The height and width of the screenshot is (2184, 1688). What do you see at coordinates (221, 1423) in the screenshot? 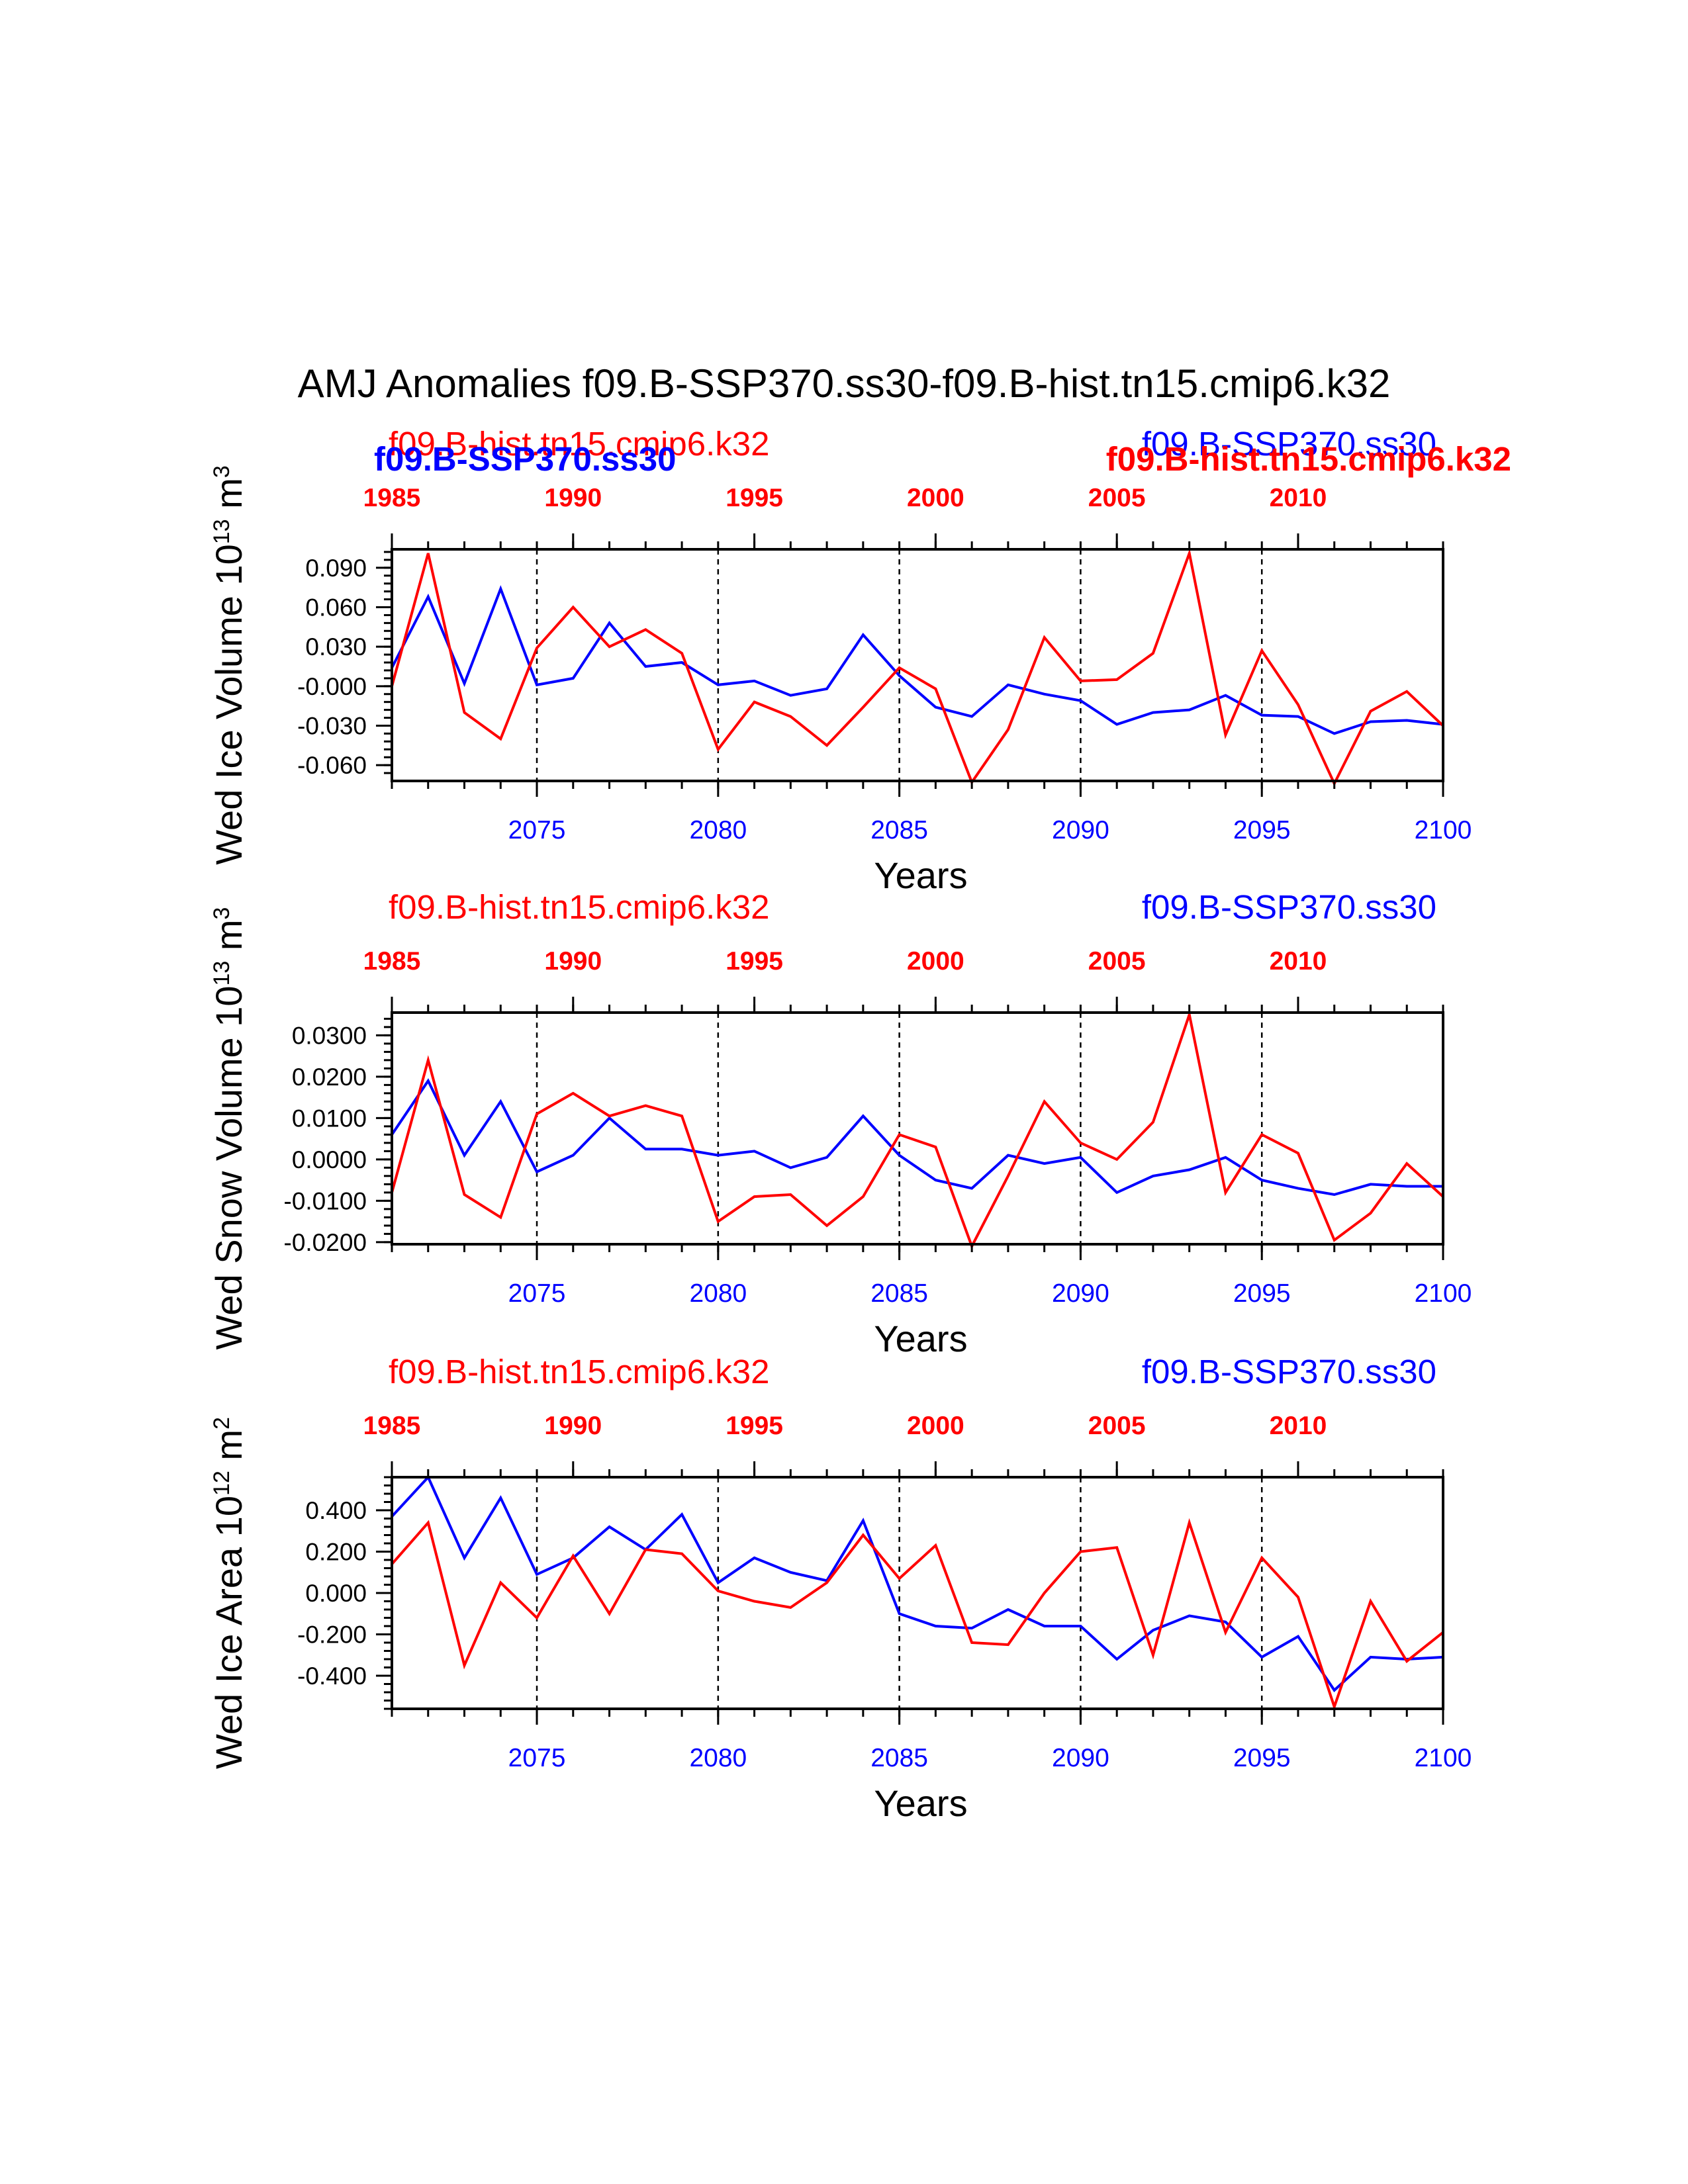
I see `y-axis-title-superscript: 2` at bounding box center [221, 1423].